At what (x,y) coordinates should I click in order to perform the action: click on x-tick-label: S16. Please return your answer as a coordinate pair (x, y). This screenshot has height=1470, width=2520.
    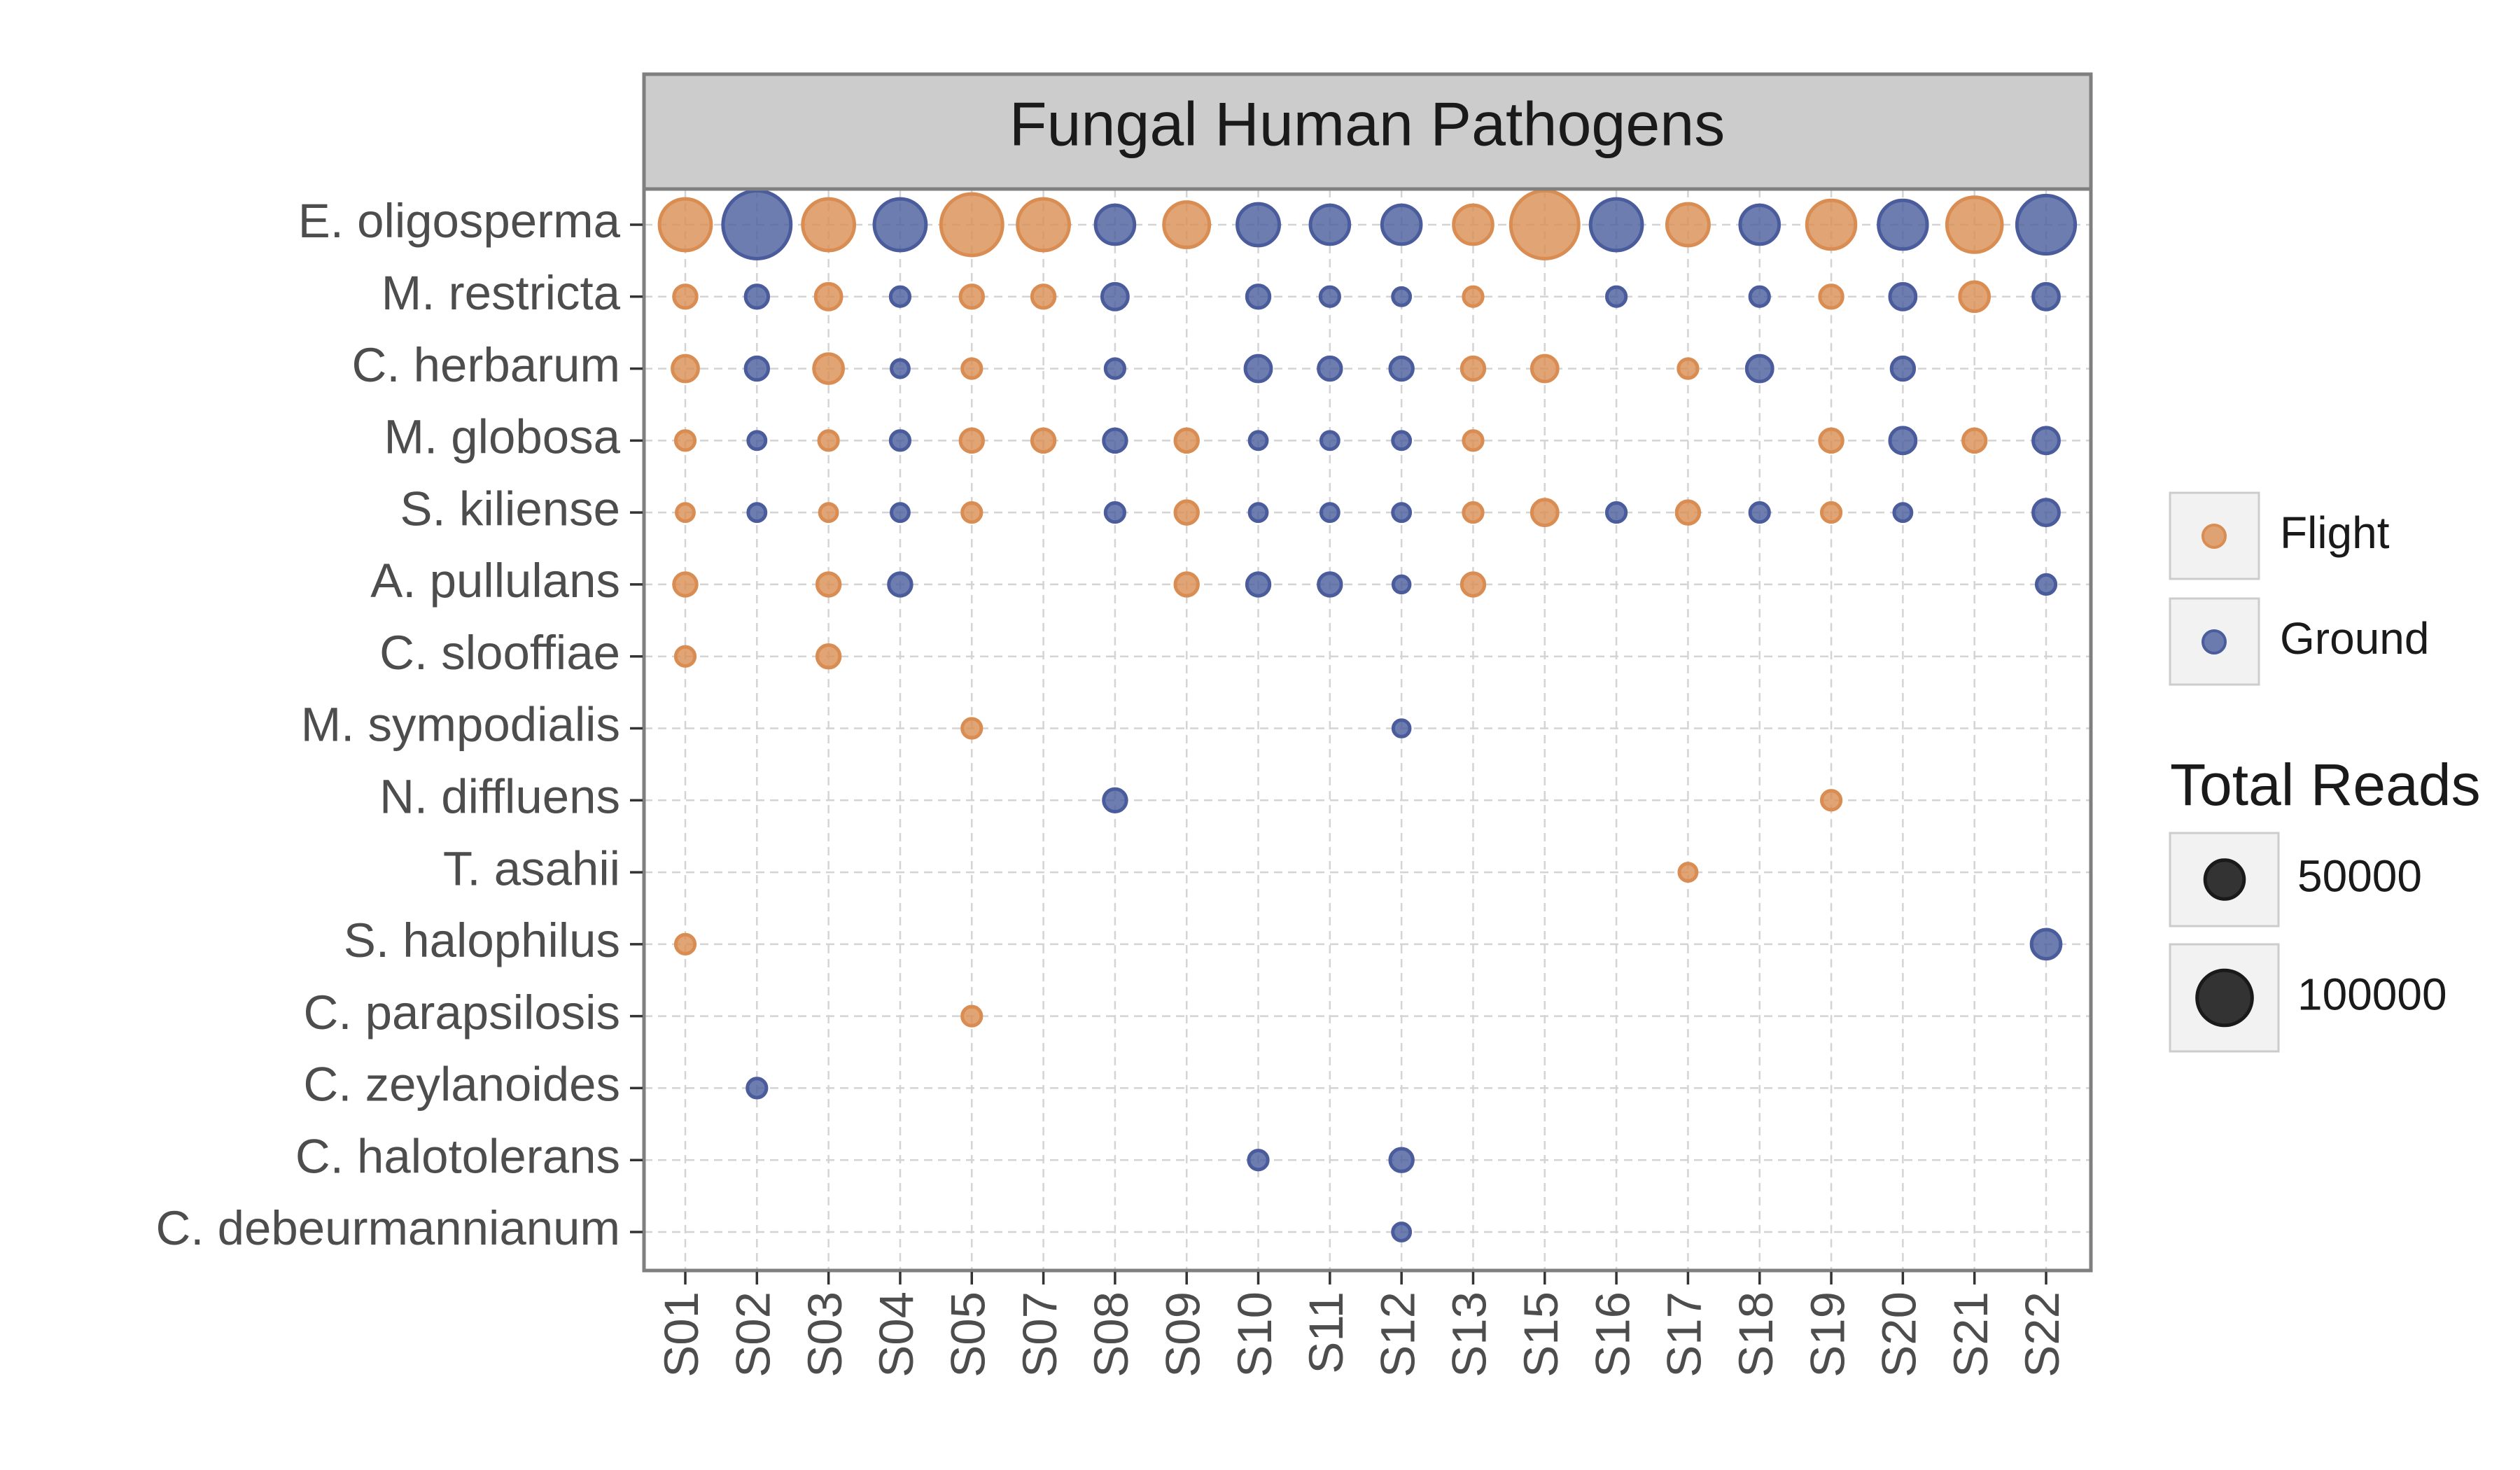
    Looking at the image, I should click on (1612, 1335).